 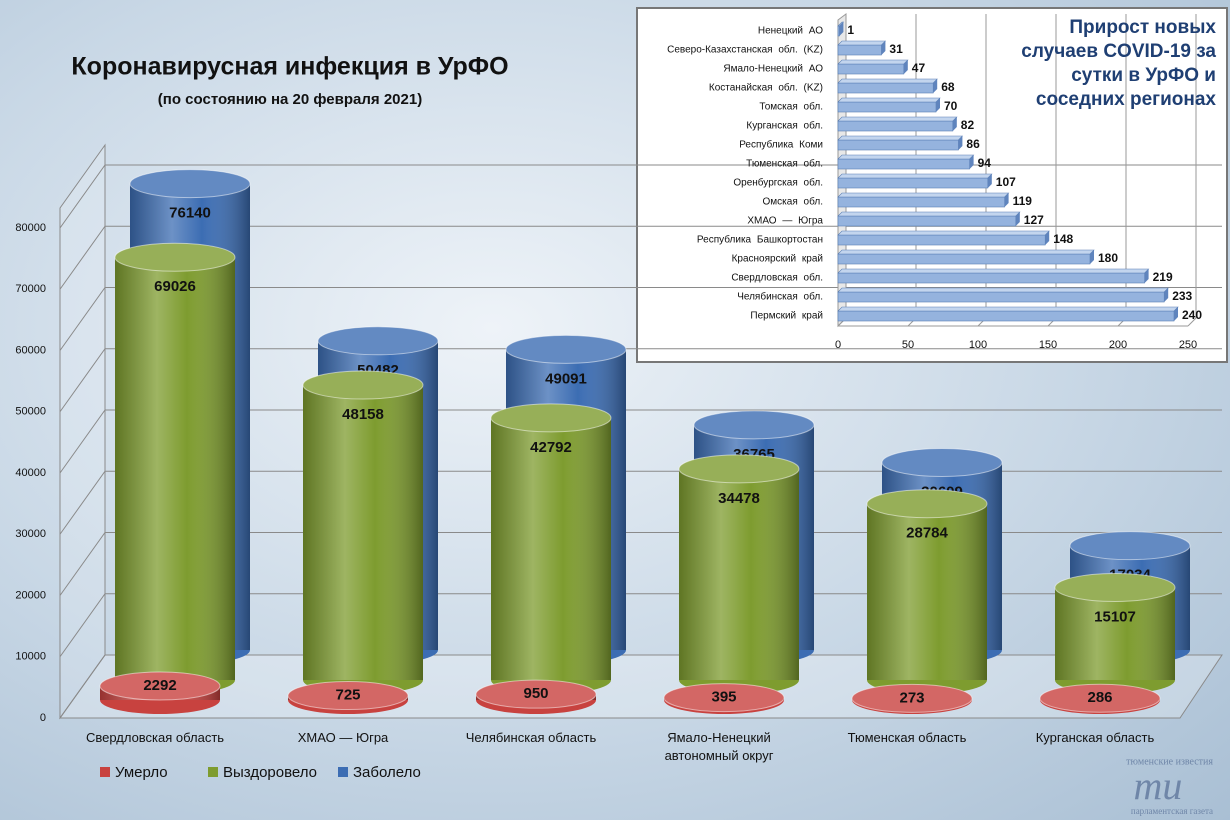 I want to click on x-tick-label: 150, so click(x=1048, y=345).